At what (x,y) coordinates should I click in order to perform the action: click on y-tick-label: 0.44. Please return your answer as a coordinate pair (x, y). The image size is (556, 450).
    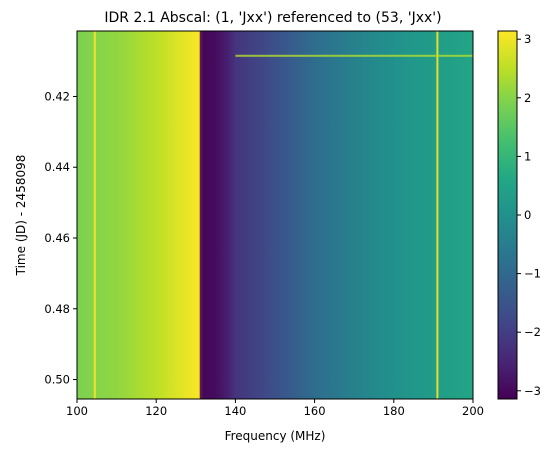
    Looking at the image, I should click on (57, 167).